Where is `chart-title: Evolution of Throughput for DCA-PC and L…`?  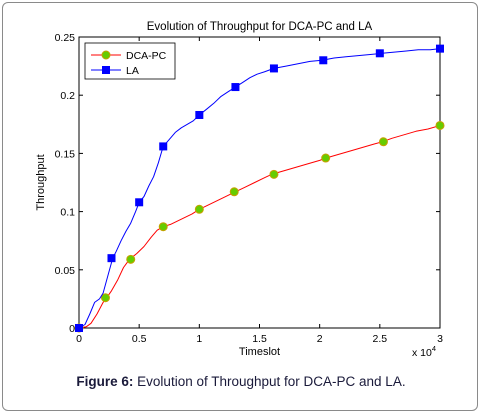 chart-title: Evolution of Throughput for DCA-PC and L… is located at coordinates (260, 27).